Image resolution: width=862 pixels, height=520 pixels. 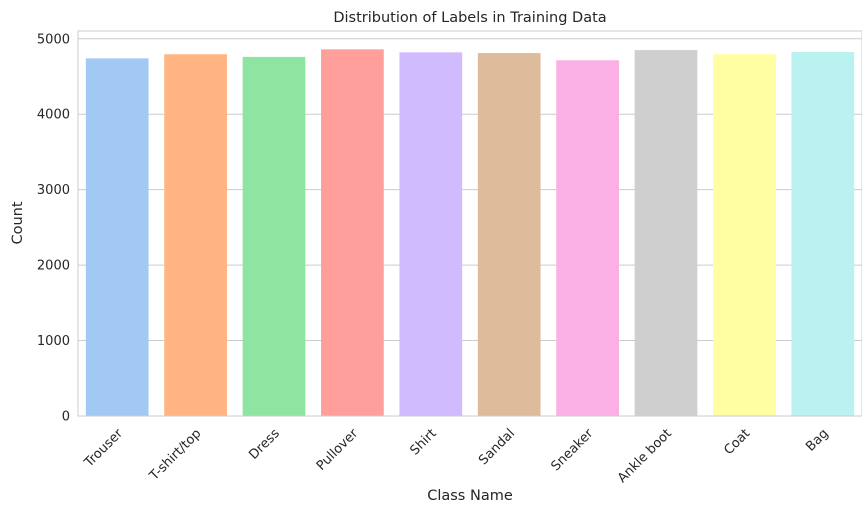 What do you see at coordinates (53, 228) in the screenshot?
I see `y-tick-labels: 0 1000 2000 3000 4000 5000` at bounding box center [53, 228].